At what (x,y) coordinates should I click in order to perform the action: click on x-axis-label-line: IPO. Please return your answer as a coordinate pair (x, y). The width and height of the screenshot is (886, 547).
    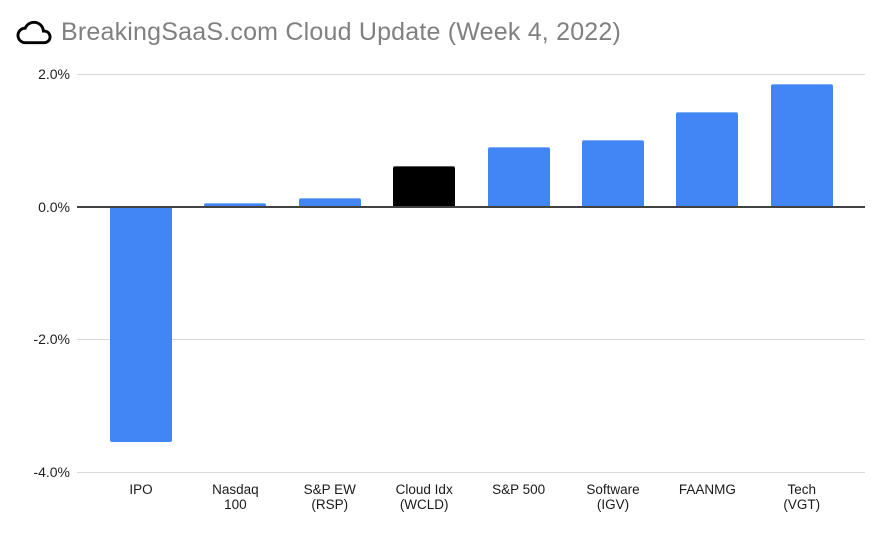
    Looking at the image, I should click on (141, 489).